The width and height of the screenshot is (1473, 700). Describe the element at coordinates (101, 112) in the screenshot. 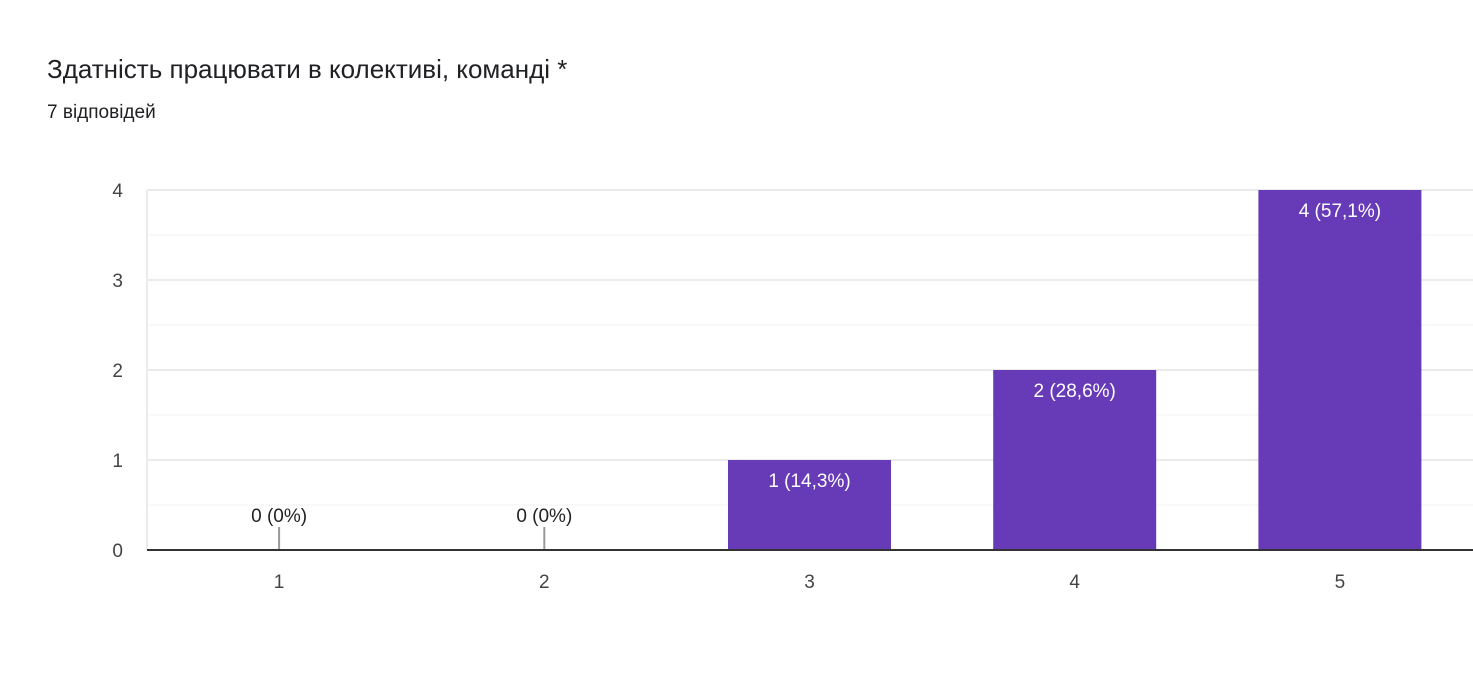

I see `response-count: 7 відповідей` at that location.